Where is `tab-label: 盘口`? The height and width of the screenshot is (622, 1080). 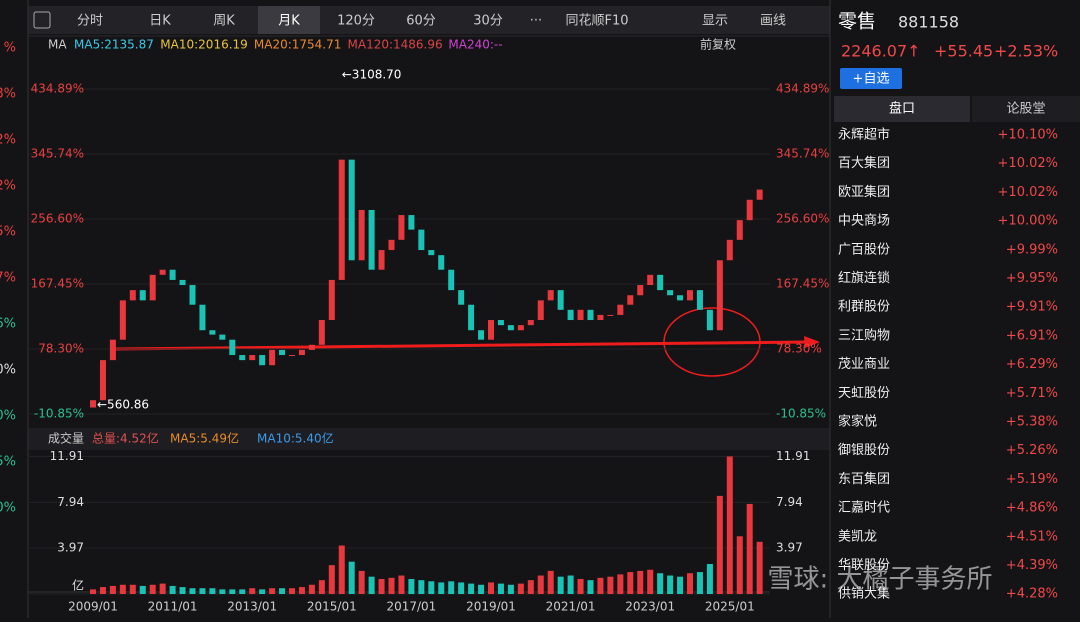 tab-label: 盘口 is located at coordinates (902, 109).